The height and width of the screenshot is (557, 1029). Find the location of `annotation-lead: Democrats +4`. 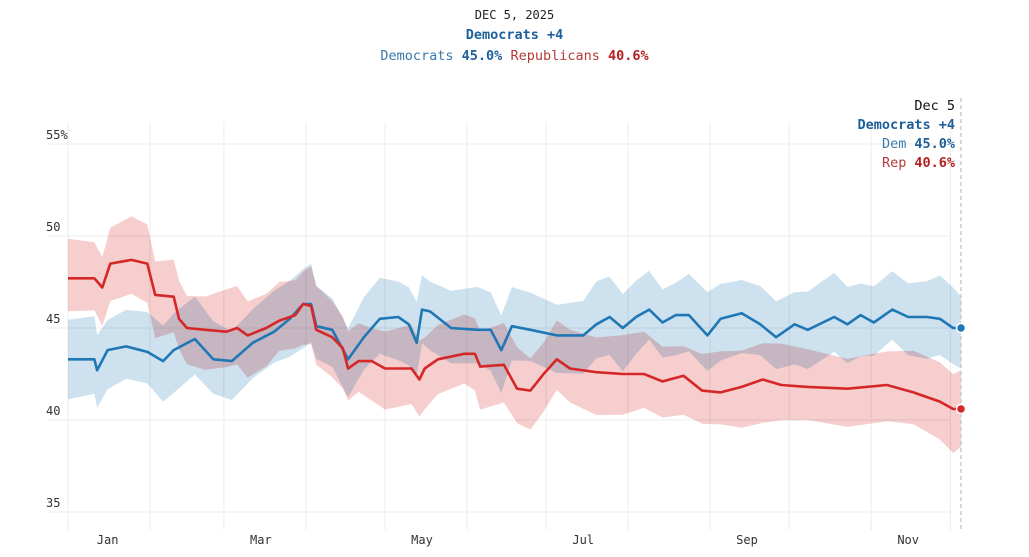

annotation-lead: Democrats +4 is located at coordinates (906, 125).